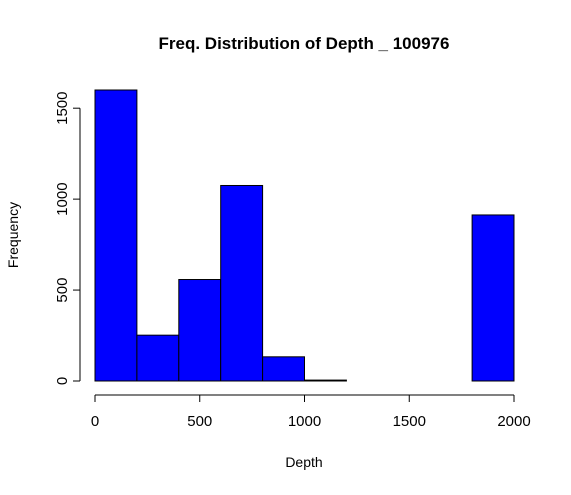 The width and height of the screenshot is (571, 495). I want to click on y-axis-label: Frequency, so click(13, 235).